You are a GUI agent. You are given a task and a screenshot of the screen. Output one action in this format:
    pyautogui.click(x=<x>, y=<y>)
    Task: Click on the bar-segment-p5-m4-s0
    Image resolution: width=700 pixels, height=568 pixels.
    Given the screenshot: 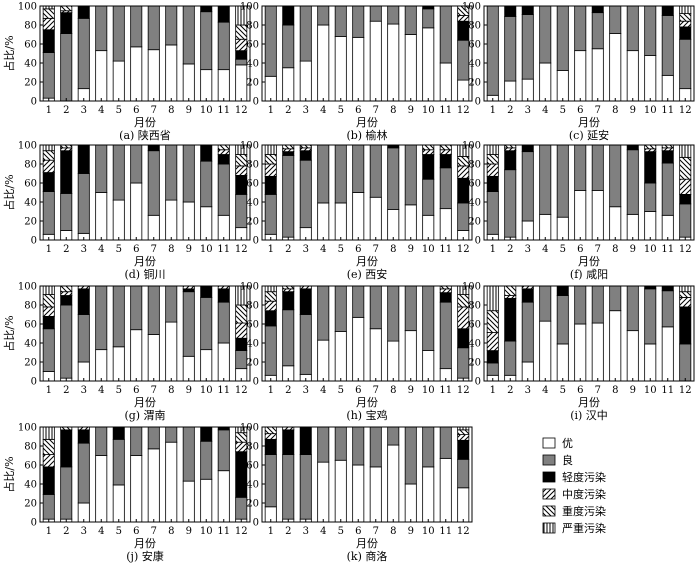 What is the action you would take?
    pyautogui.click(x=545, y=227)
    